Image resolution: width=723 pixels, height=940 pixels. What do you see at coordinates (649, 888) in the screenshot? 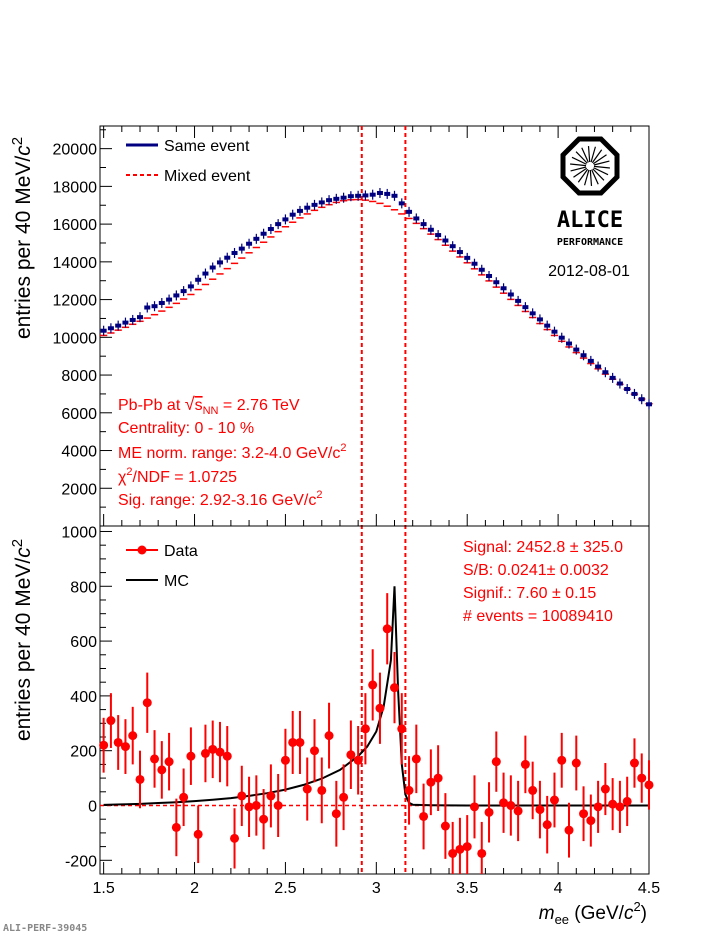
I see `x-tick-label: 4.5` at bounding box center [649, 888].